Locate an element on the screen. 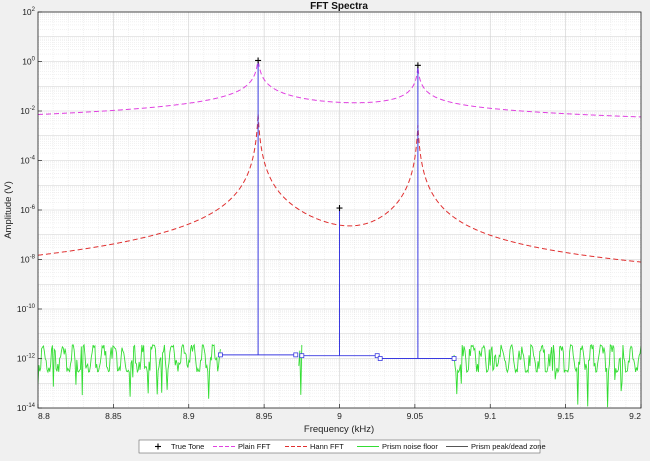  prism-noise-floor-right is located at coordinates (547, 375).